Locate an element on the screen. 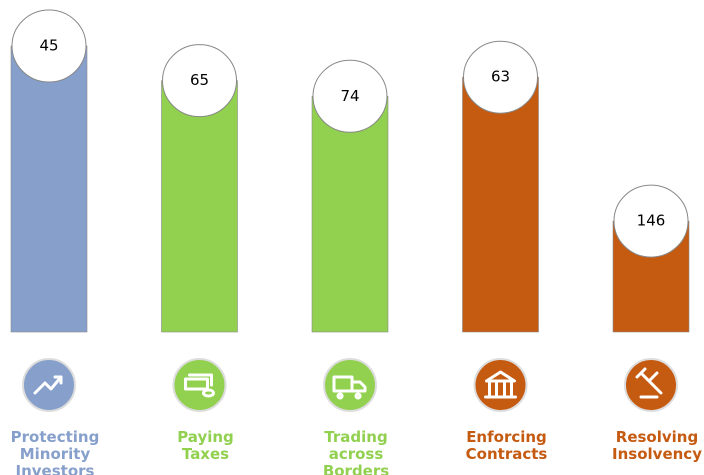  value-label: 65 is located at coordinates (199, 80).